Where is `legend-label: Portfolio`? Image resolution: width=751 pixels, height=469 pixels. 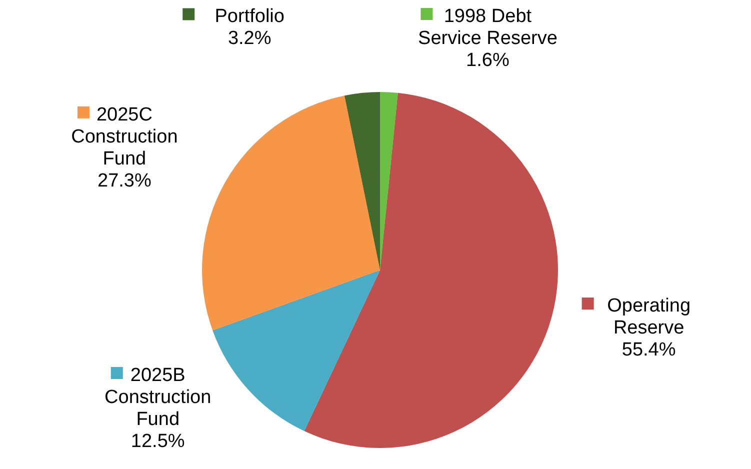 legend-label: Portfolio is located at coordinates (249, 17).